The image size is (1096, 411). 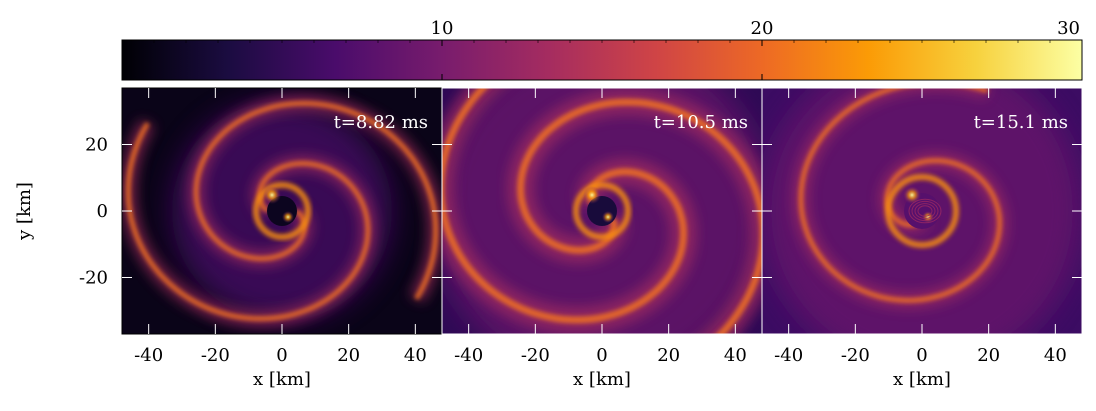 I want to click on time-annotation: t=10.5 ms, so click(x=701, y=122).